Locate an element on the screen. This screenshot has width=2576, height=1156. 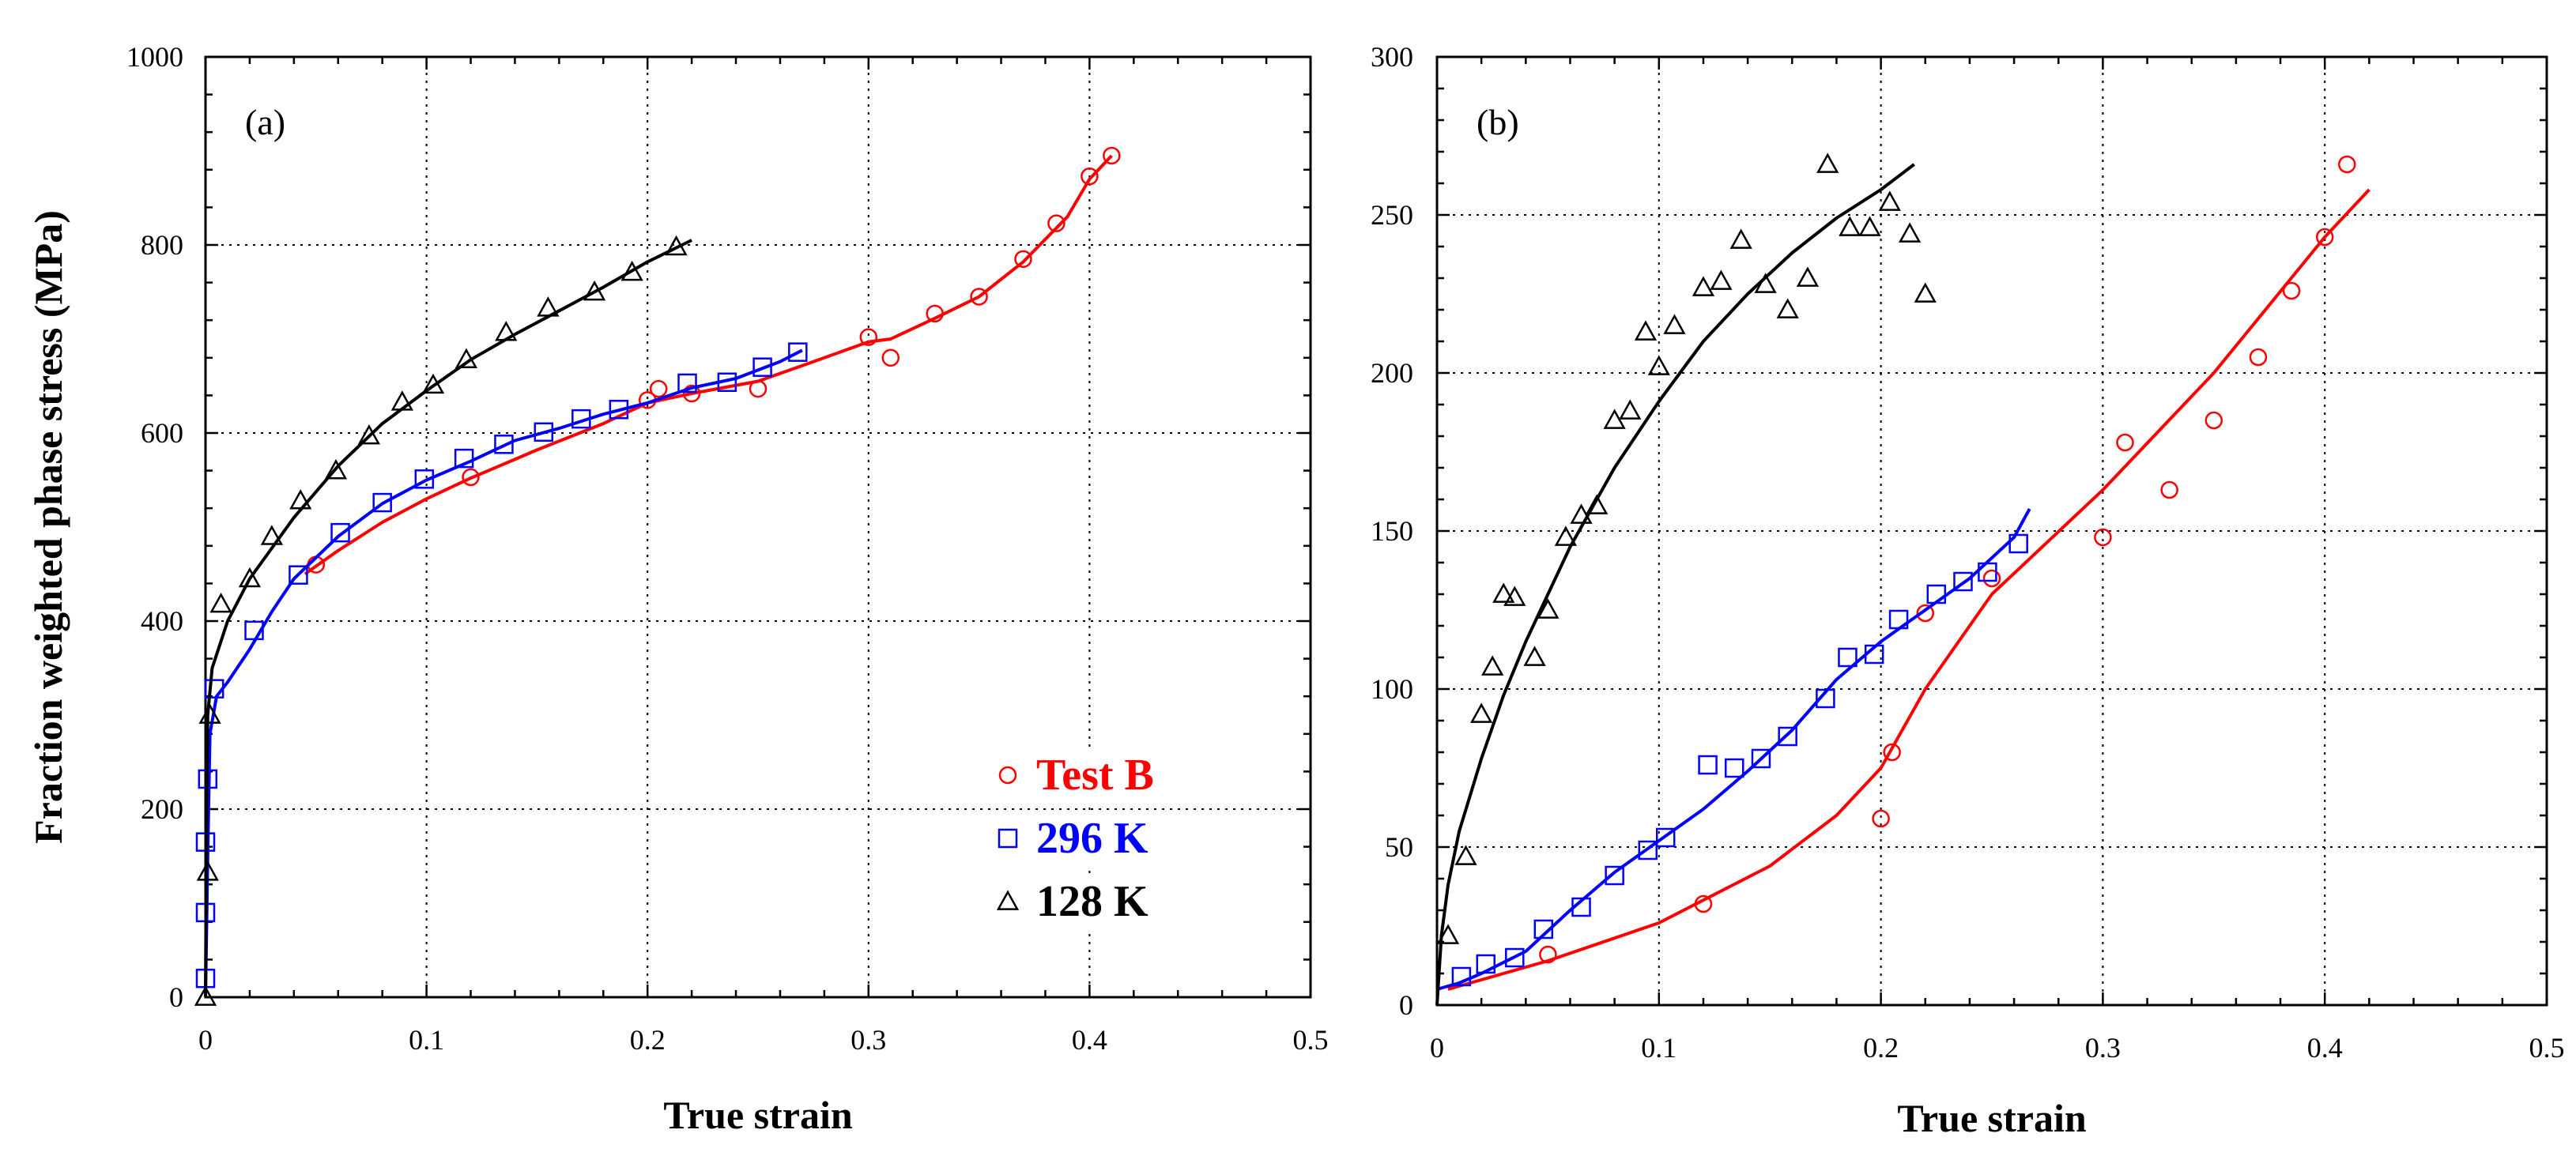
y-tick-label: 50 is located at coordinates (1399, 847).